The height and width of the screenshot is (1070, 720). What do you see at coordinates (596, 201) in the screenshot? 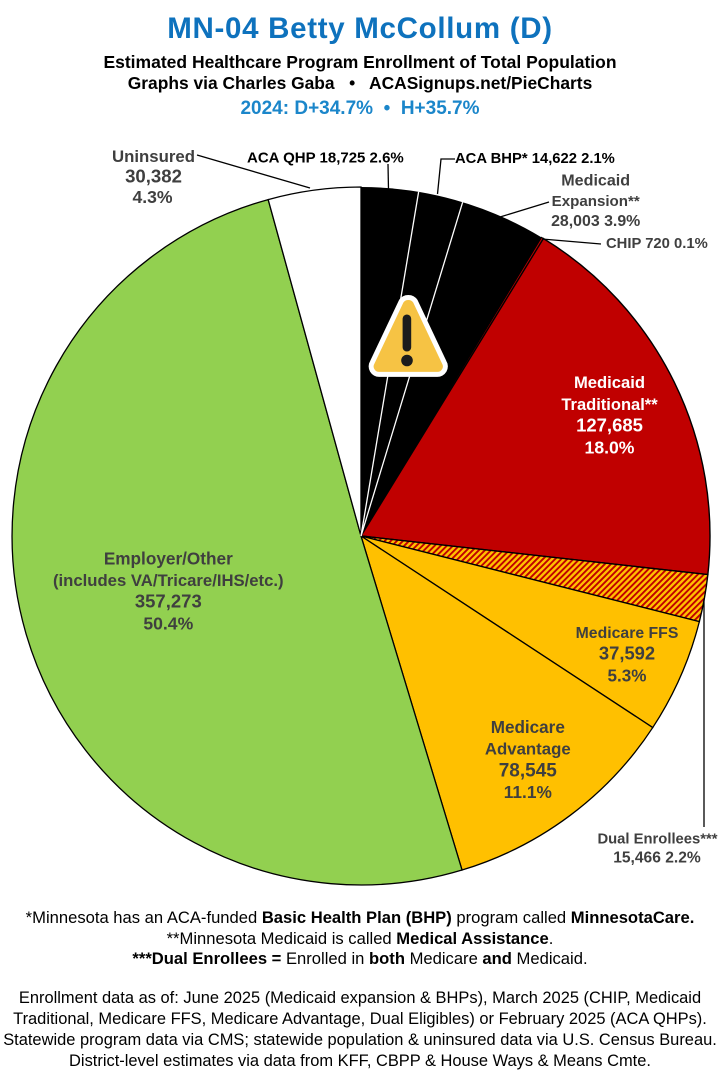
I see `svg-text: Expansion**` at bounding box center [596, 201].